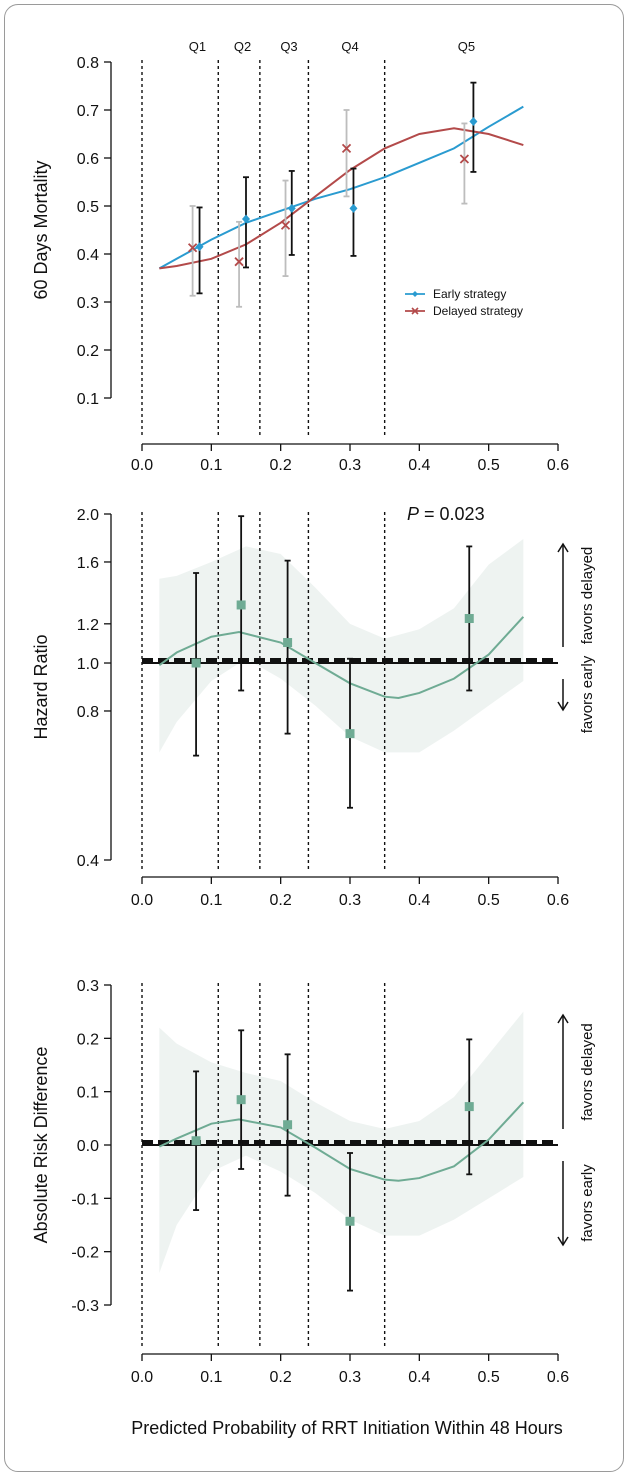  What do you see at coordinates (88, 986) in the screenshot?
I see `y-tick-label-6: 0.3` at bounding box center [88, 986].